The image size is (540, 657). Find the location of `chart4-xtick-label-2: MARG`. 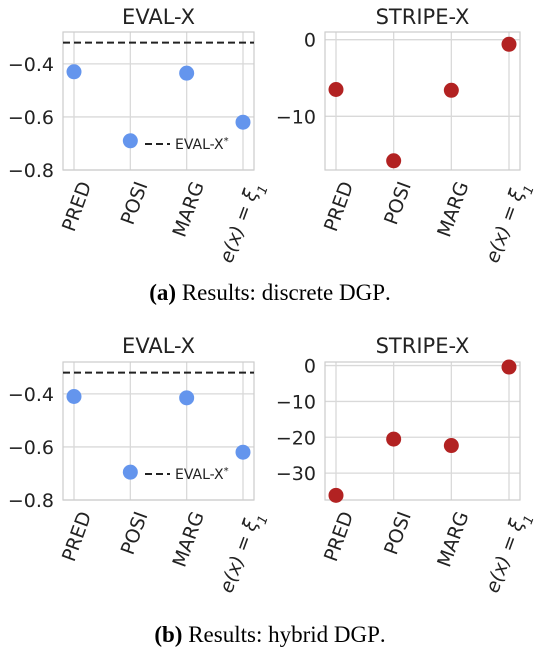

chart4-xtick-label-2: MARG is located at coordinates (453, 539).